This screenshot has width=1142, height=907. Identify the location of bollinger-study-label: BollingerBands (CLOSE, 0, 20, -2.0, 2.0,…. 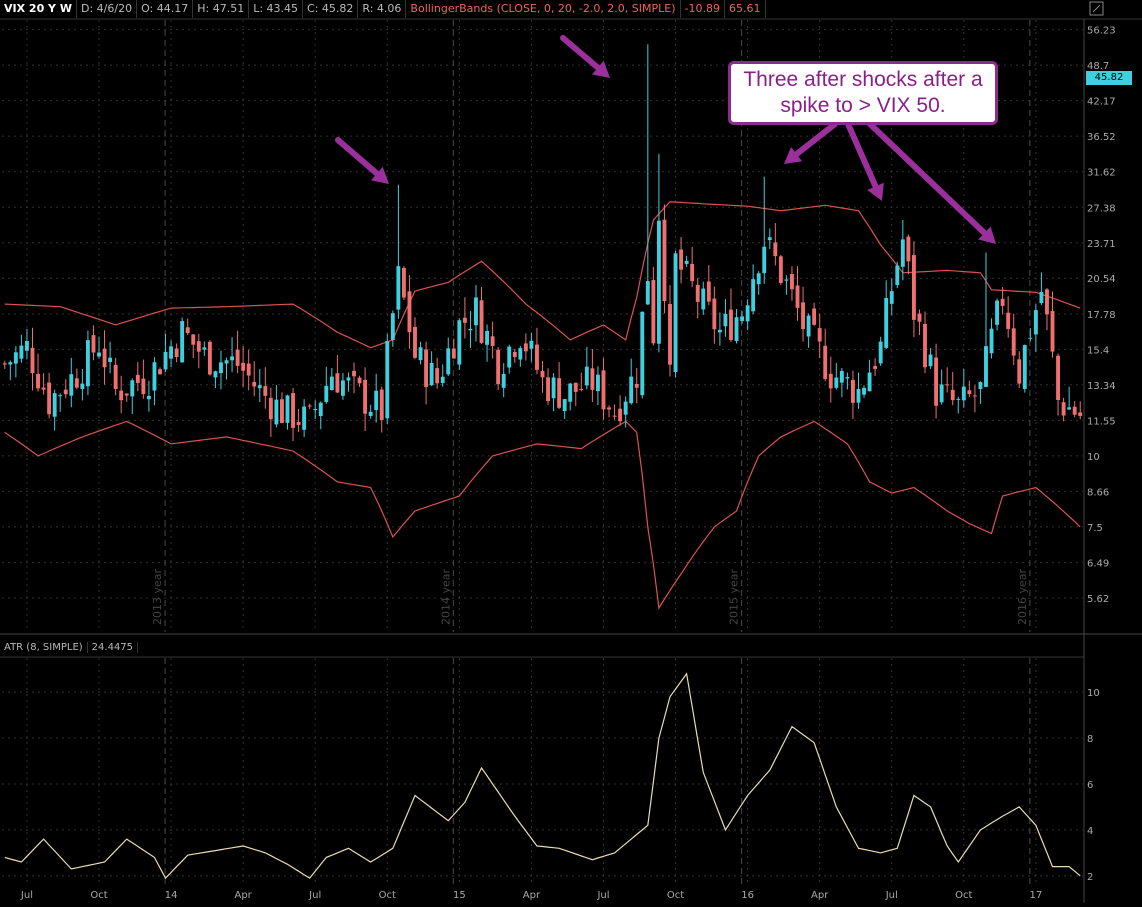
(543, 9).